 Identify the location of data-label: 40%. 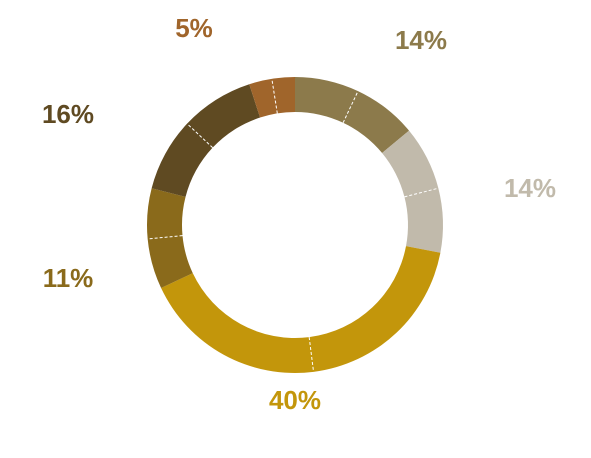
(295, 400).